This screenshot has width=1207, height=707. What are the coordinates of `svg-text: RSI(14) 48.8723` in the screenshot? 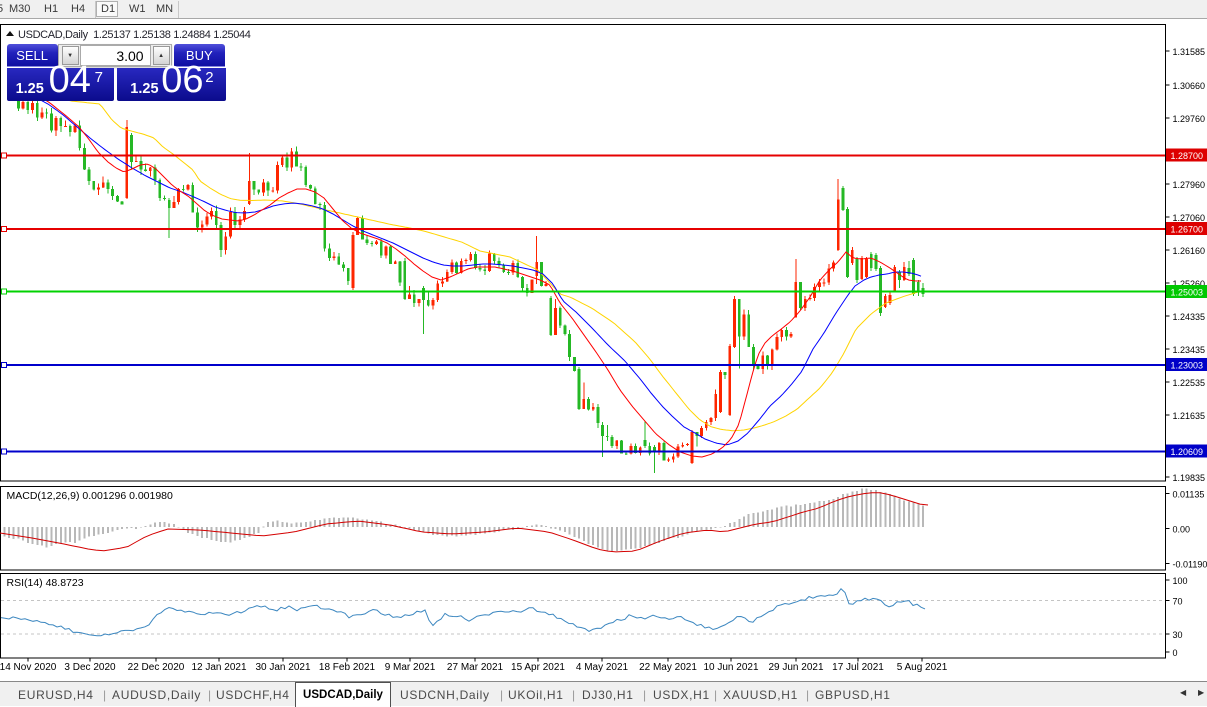 It's located at (45, 583).